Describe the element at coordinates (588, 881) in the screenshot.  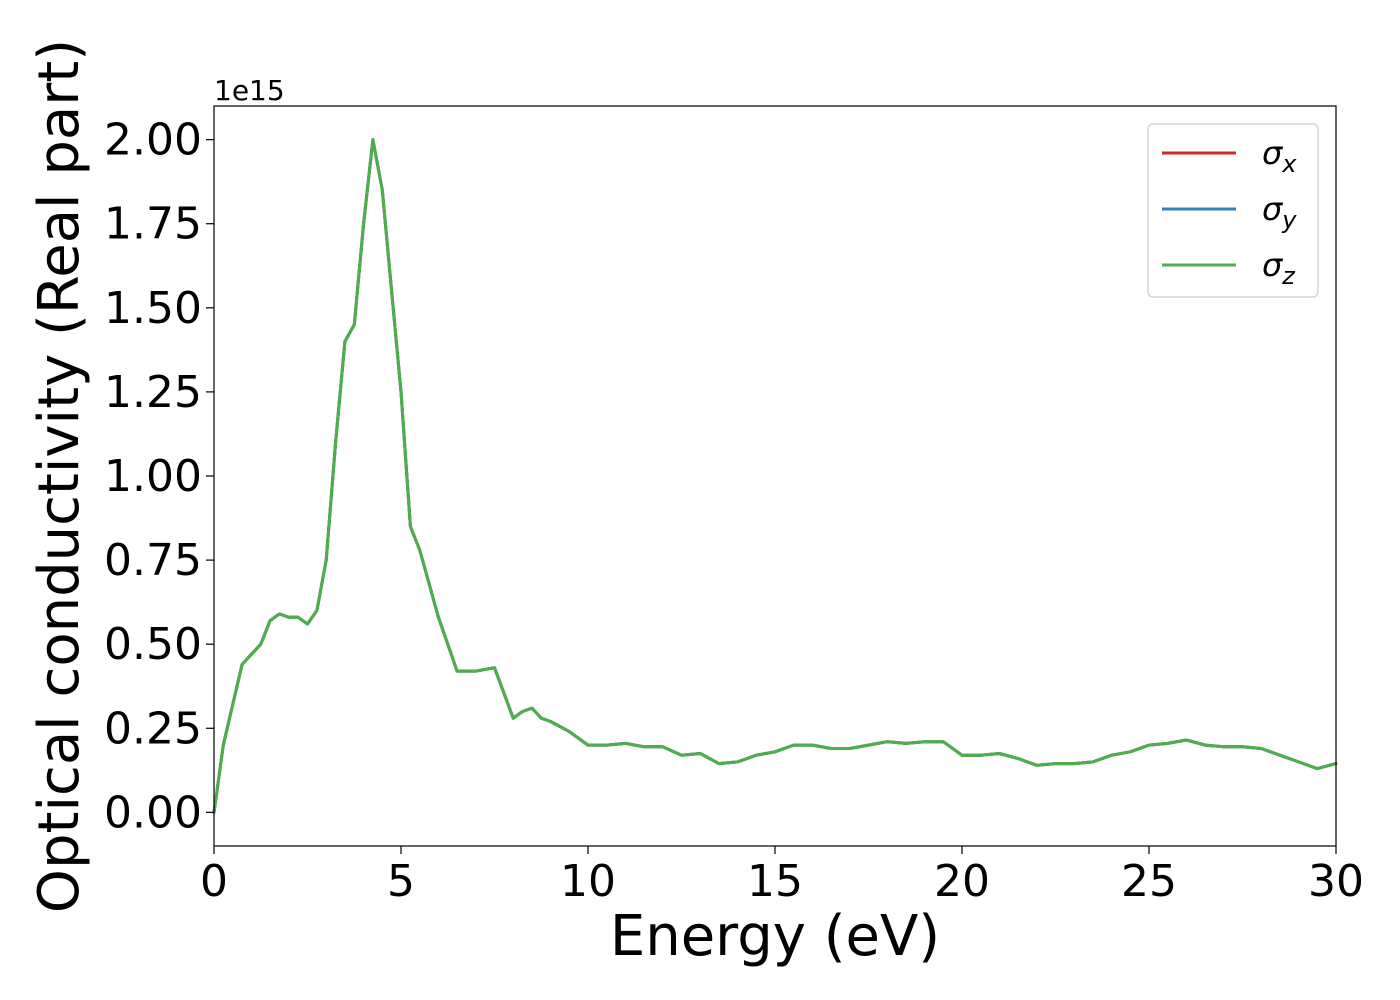
I see `x-tick-label: 10` at that location.